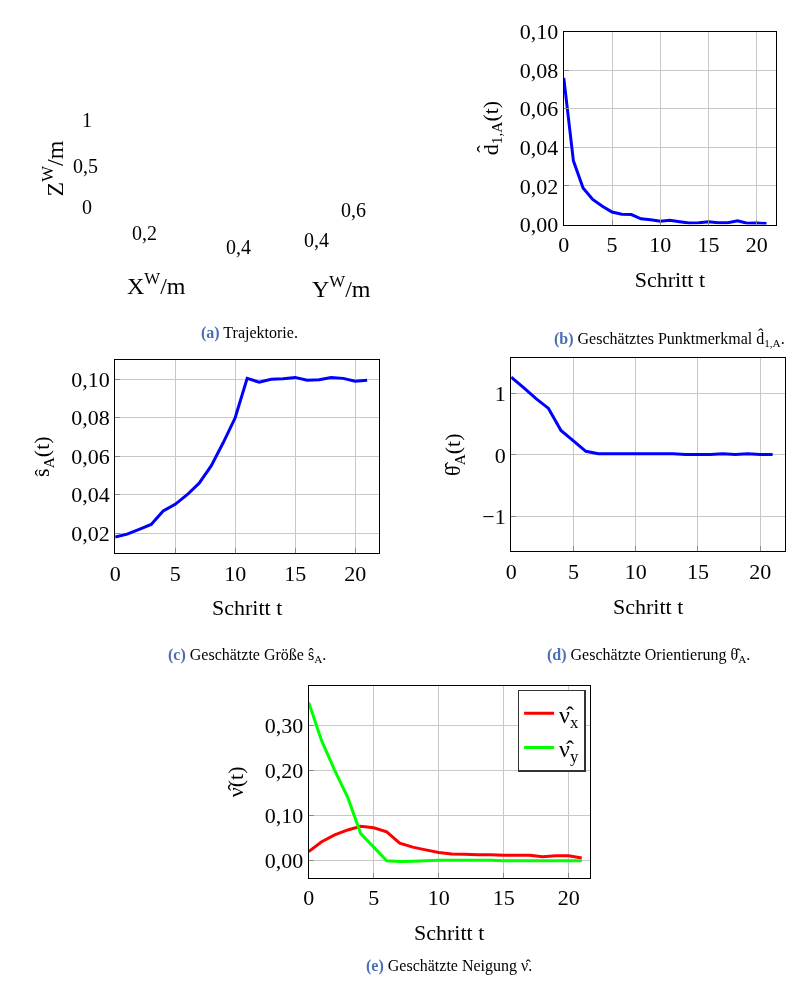 Image resolution: width=795 pixels, height=1003 pixels. Describe the element at coordinates (341, 287) in the screenshot. I see `text: Y$^{W}$/m` at that location.